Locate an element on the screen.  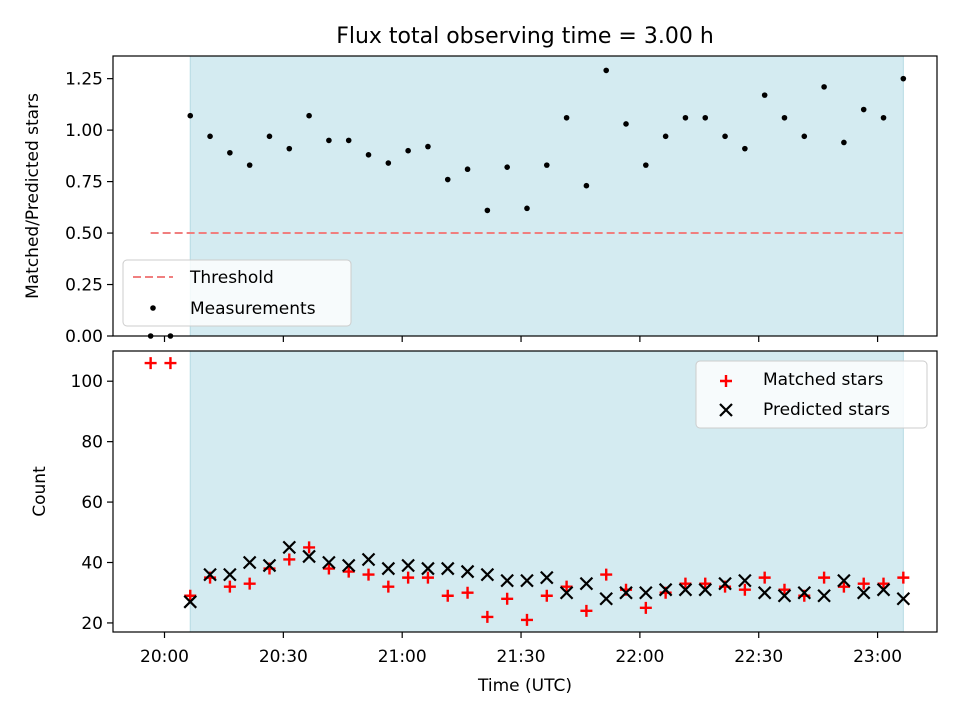
legend-threshold-label: Threshold is located at coordinates (231, 278).